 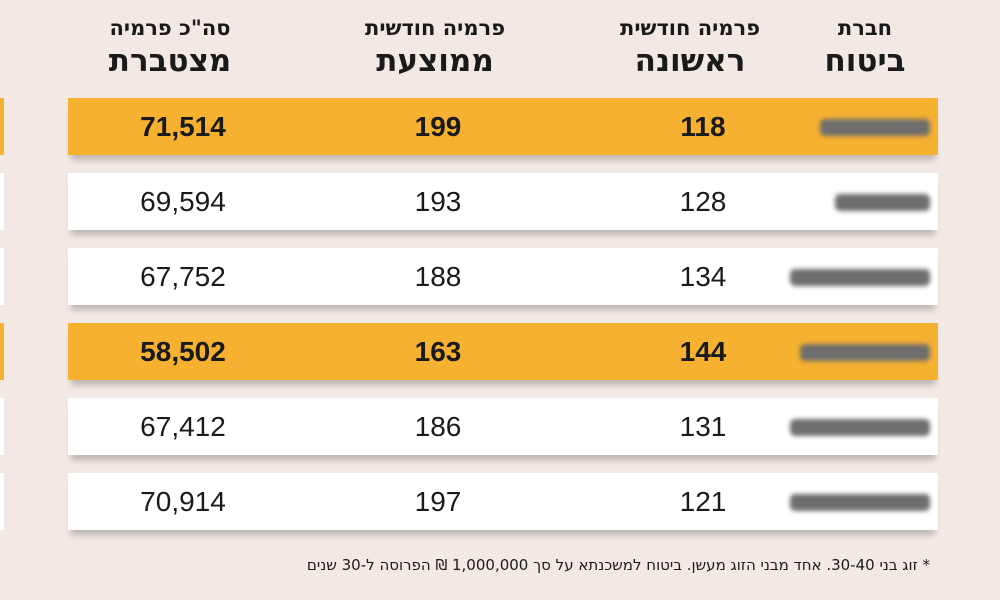 I want to click on header-average-premium: פרמיה חודשית ממוצעת, so click(x=435, y=49).